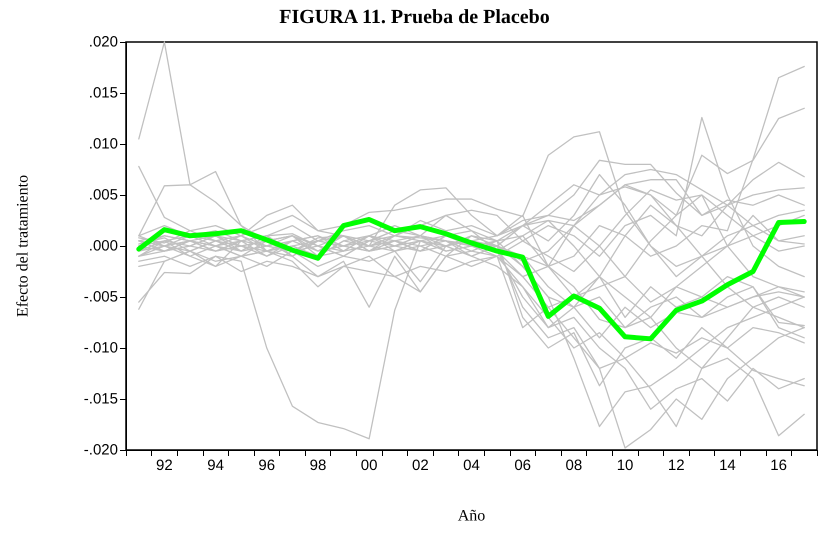 The width and height of the screenshot is (829, 540). I want to click on x-tick-label: 02, so click(420, 465).